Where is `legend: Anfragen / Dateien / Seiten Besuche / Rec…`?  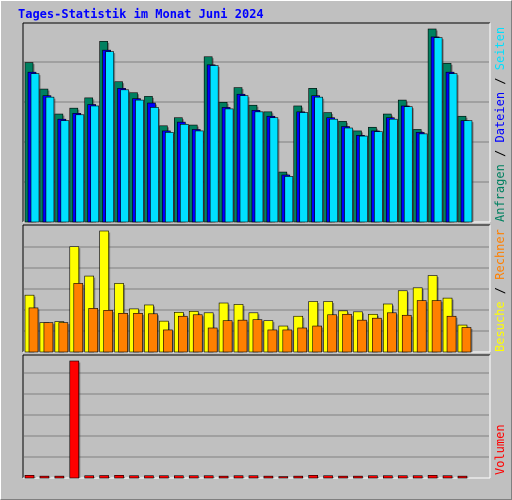
legend: Anfragen / Dateien / Seiten Besuche / Rec… is located at coordinates (501, 251).